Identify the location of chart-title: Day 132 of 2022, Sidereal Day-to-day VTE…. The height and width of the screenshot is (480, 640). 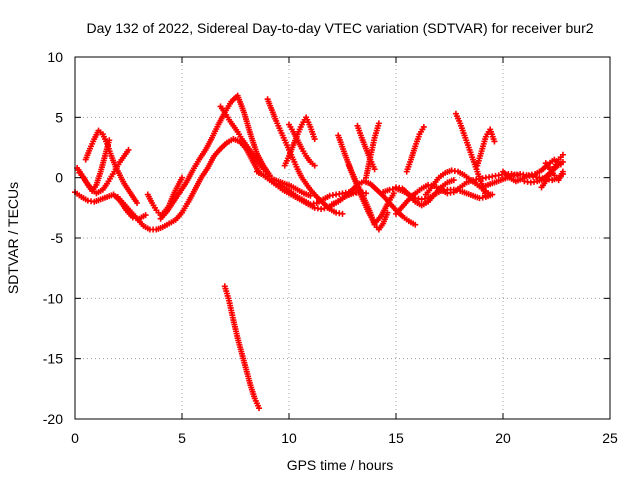
(339, 28).